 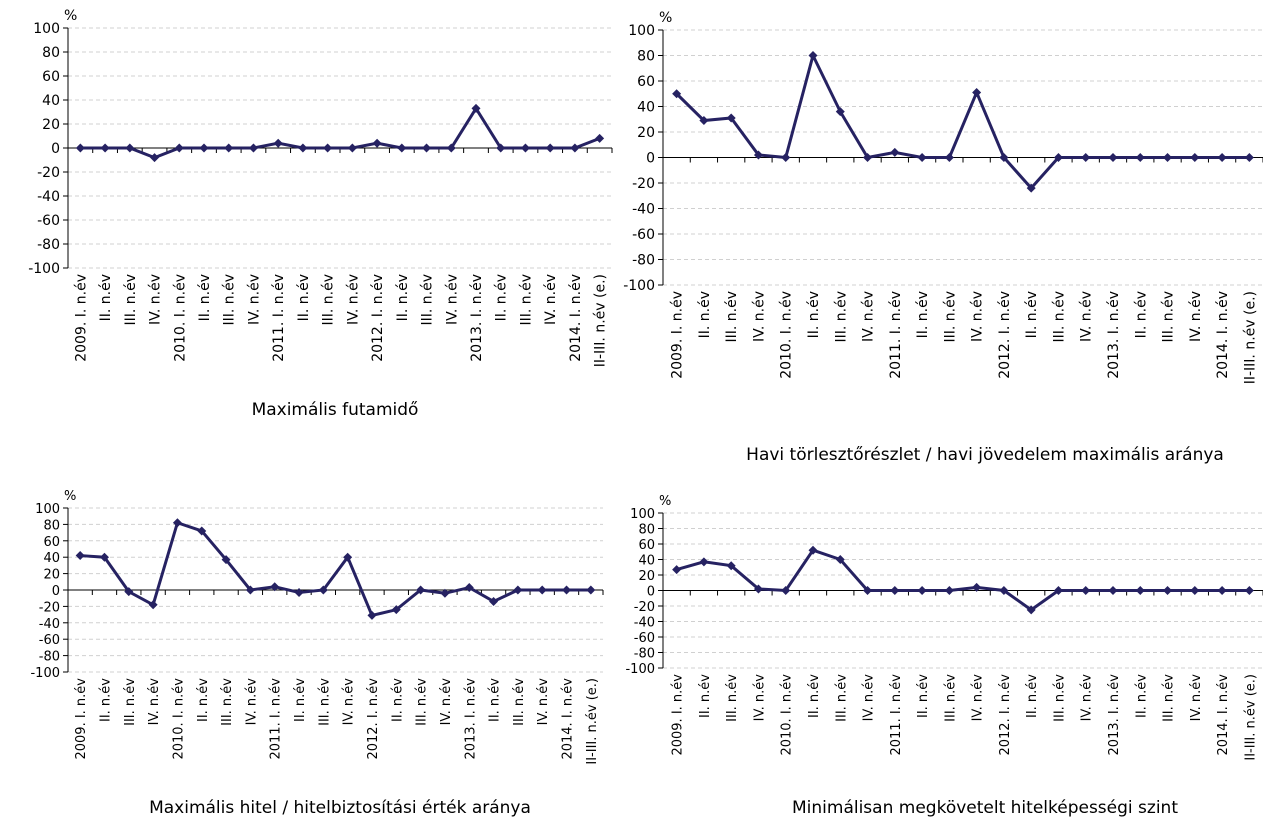 What do you see at coordinates (639, 286) in the screenshot?
I see `y-tick-label: -100` at bounding box center [639, 286].